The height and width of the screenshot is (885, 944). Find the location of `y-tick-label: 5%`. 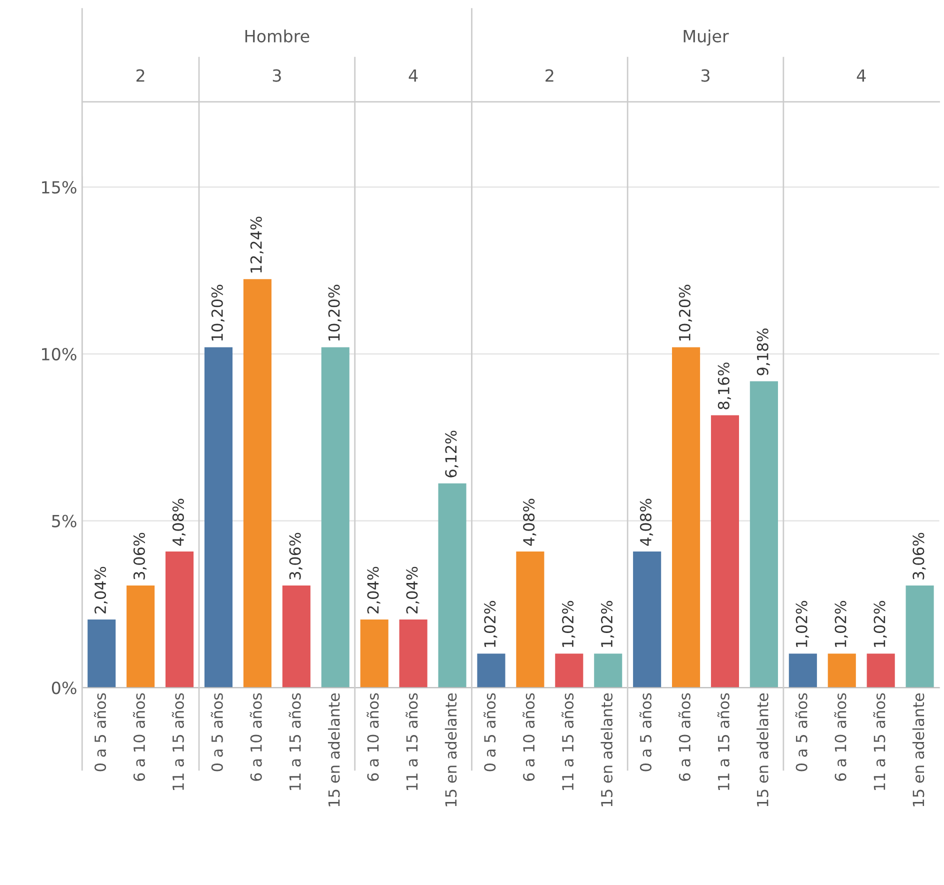

y-tick-label: 5% is located at coordinates (64, 521).